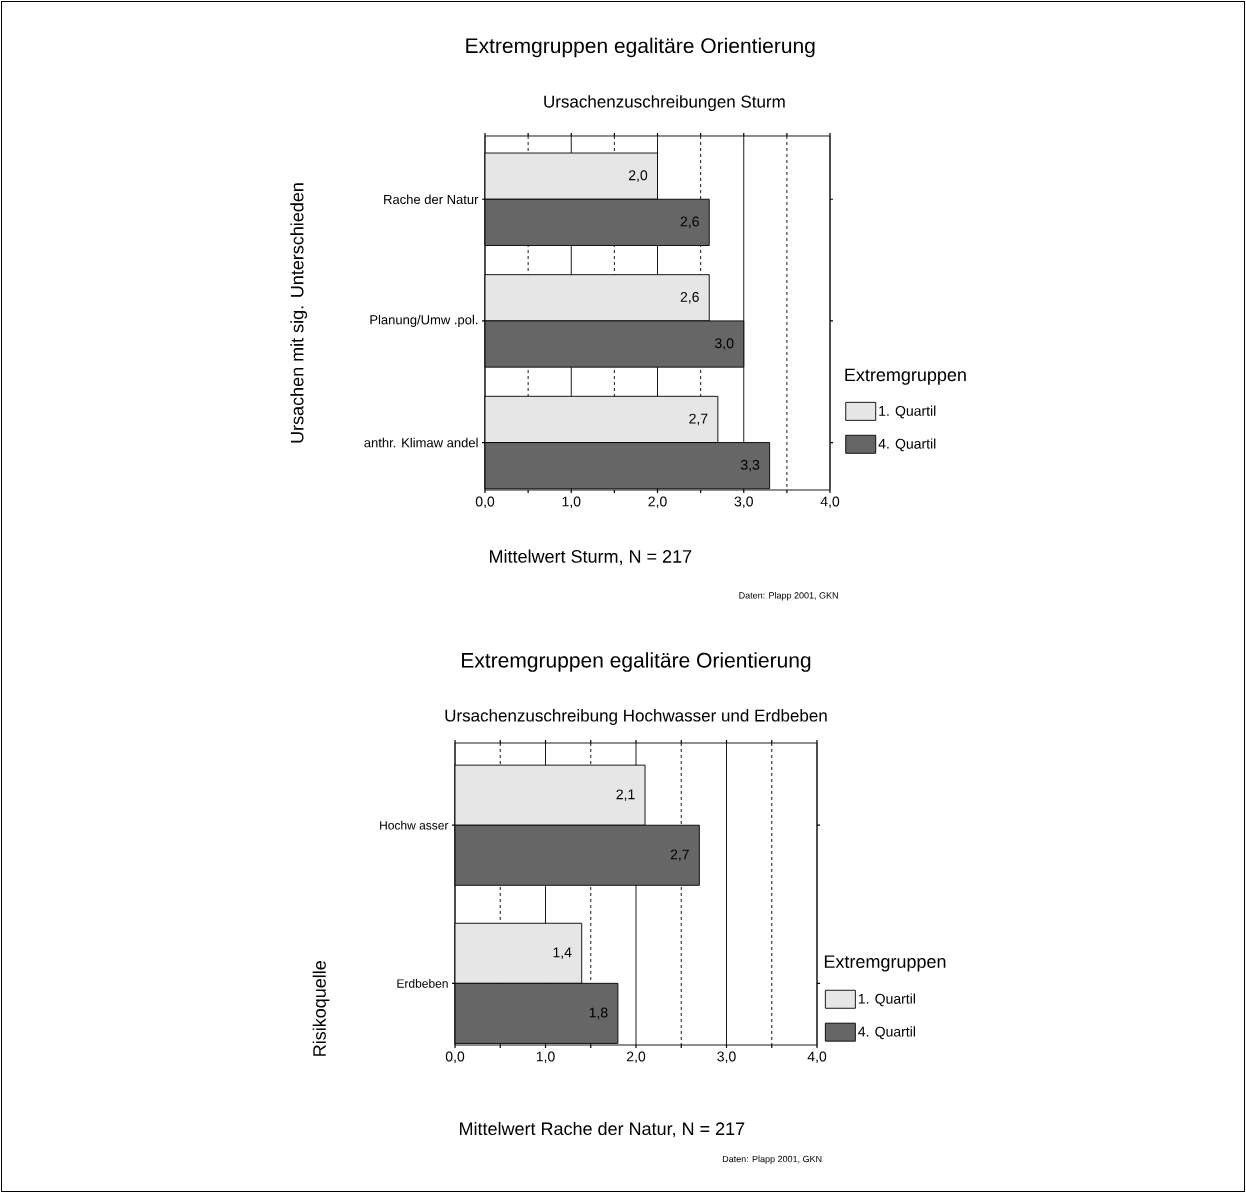  What do you see at coordinates (664, 103) in the screenshot?
I see `chart-subtitle: Ursachenzuschreibungen Sturm` at bounding box center [664, 103].